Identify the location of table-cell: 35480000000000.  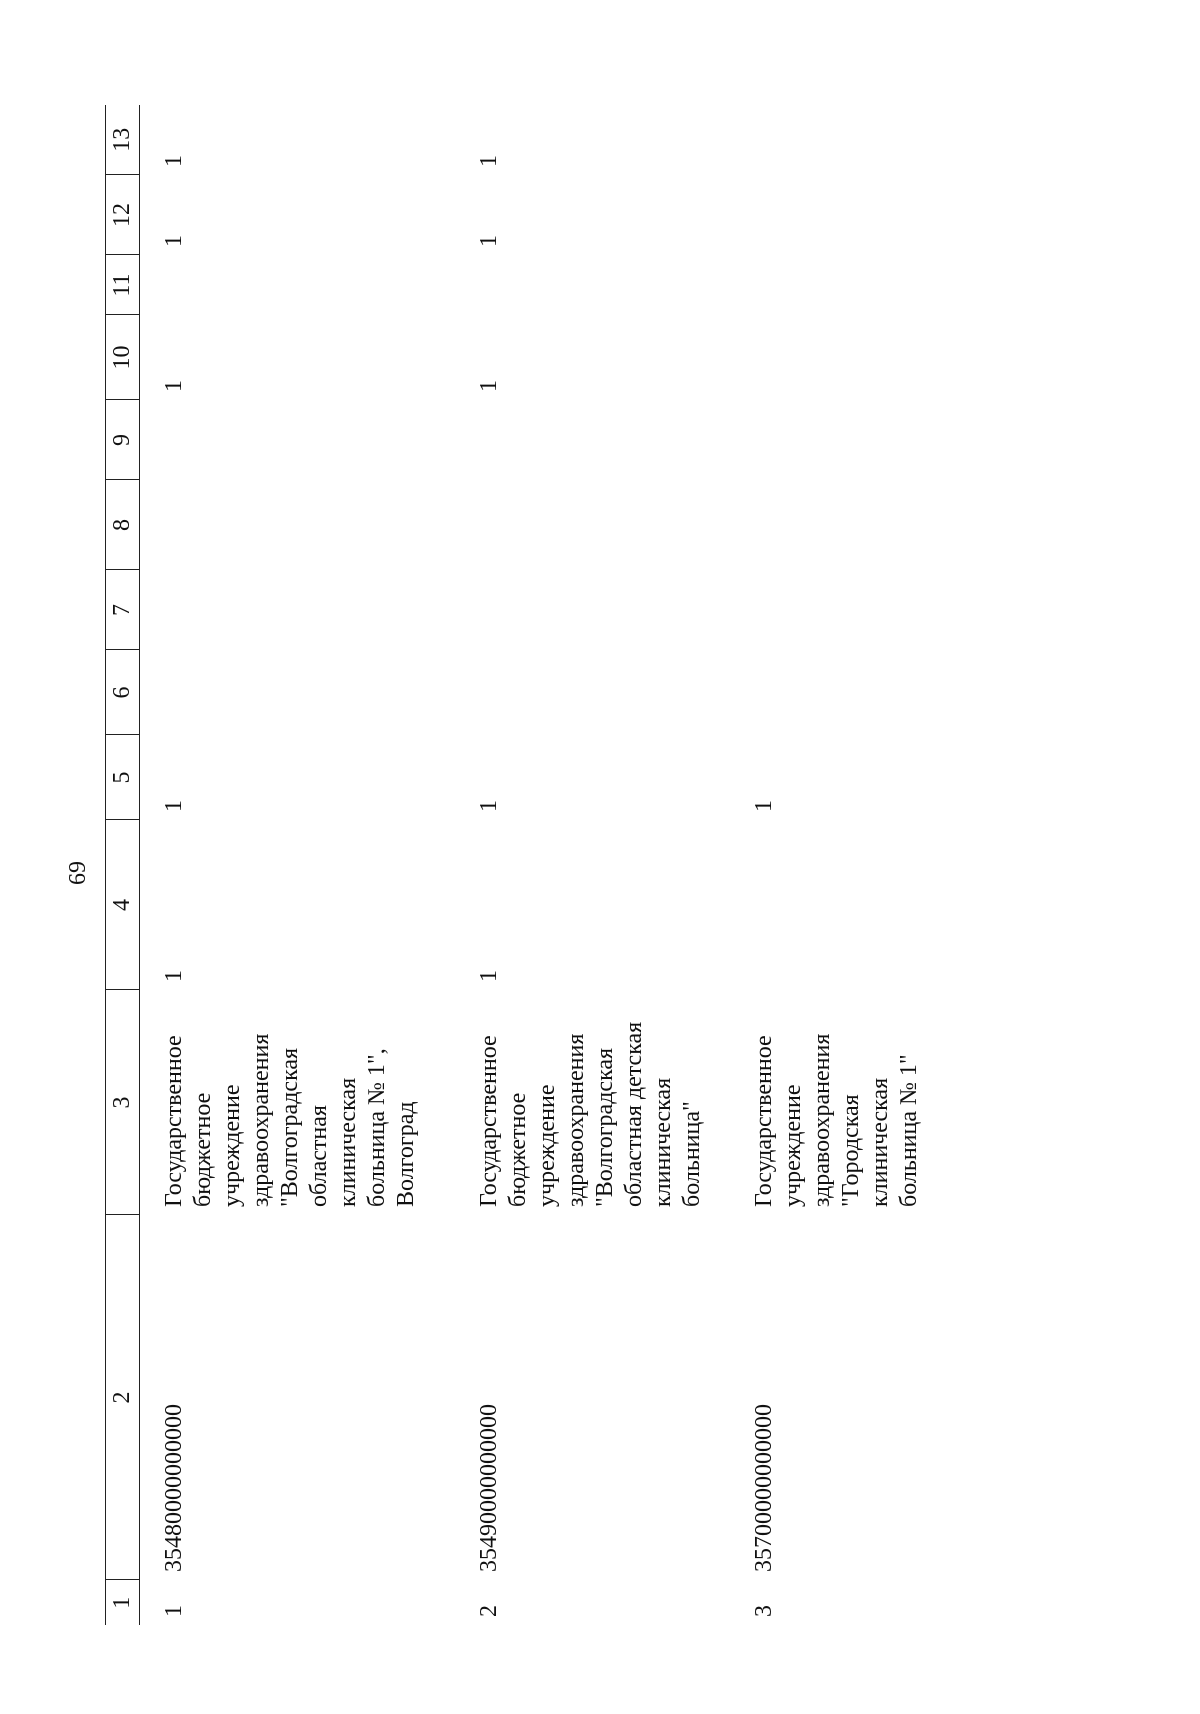
(174, 1488).